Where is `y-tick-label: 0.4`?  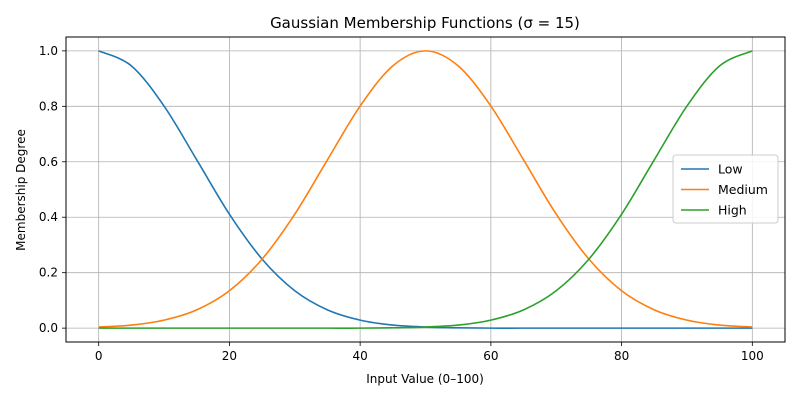
y-tick-label: 0.4 is located at coordinates (48, 217).